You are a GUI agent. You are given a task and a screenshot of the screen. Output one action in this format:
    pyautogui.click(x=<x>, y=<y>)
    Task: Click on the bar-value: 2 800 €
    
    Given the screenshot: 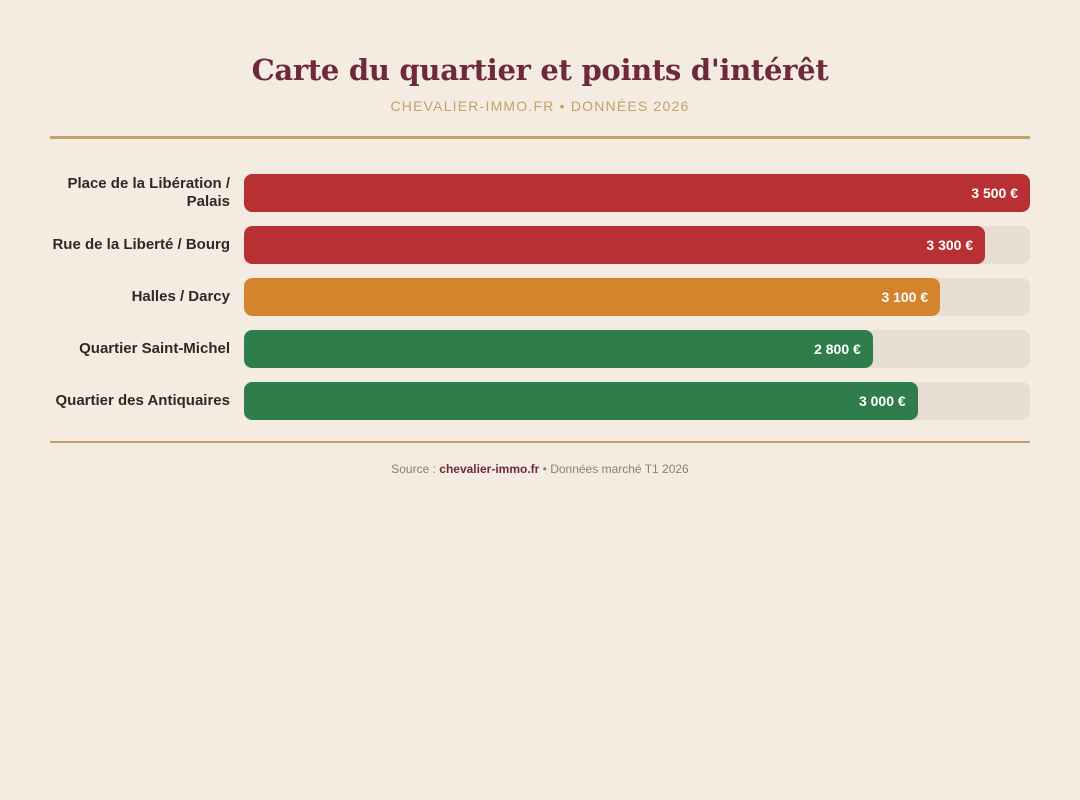 What is the action you would take?
    pyautogui.click(x=837, y=349)
    